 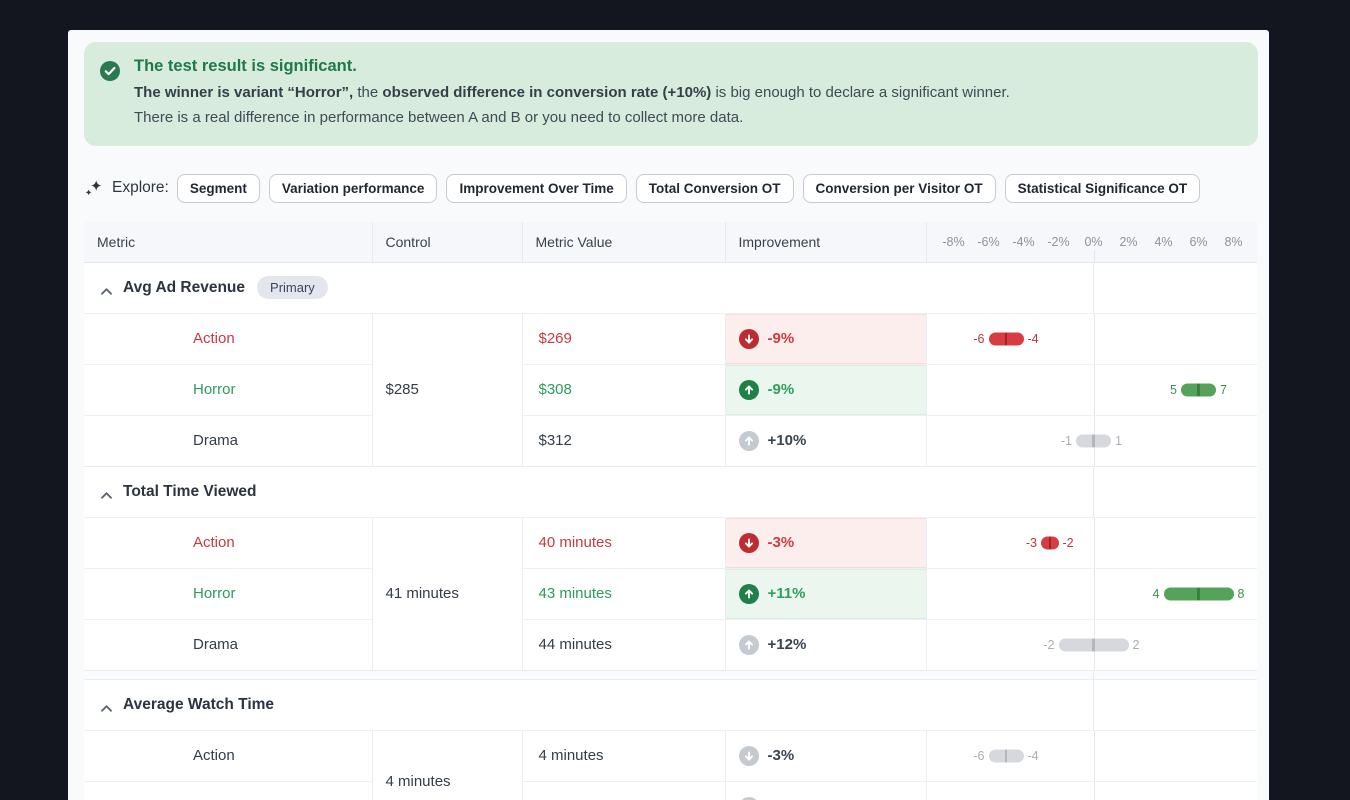 What do you see at coordinates (825, 242) in the screenshot?
I see `col-header-improvement: Improvement` at bounding box center [825, 242].